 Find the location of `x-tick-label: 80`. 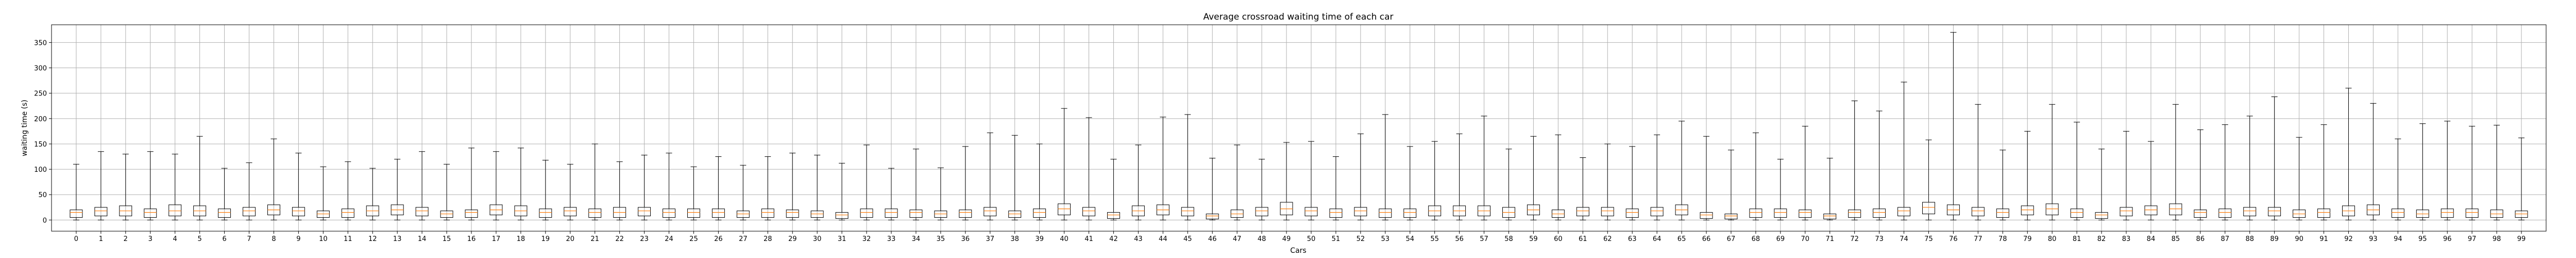

x-tick-label: 80 is located at coordinates (2052, 239).